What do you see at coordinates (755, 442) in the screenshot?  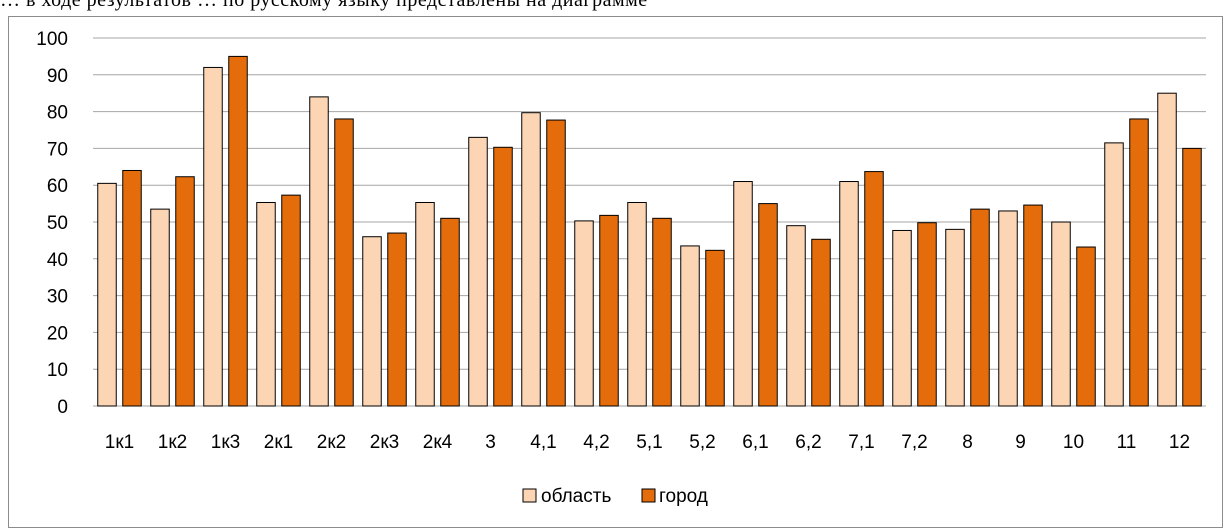 I see `x-tick-label: 6,1` at bounding box center [755, 442].